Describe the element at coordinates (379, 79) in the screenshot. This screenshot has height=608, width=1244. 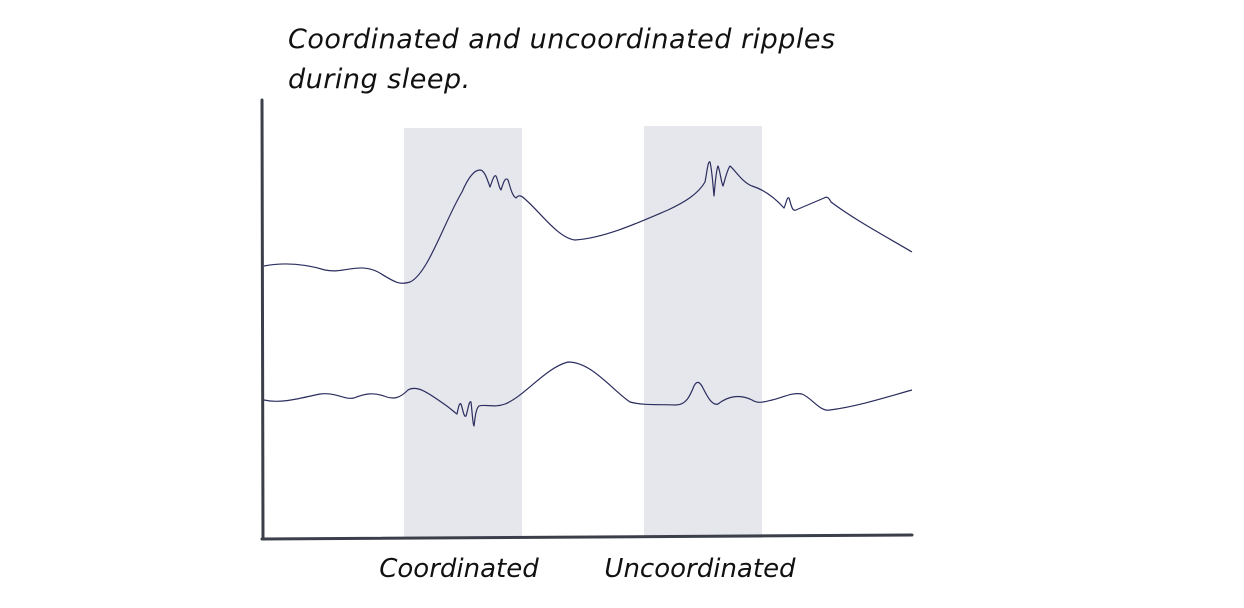
I see `title-line-2: during sleep.` at that location.